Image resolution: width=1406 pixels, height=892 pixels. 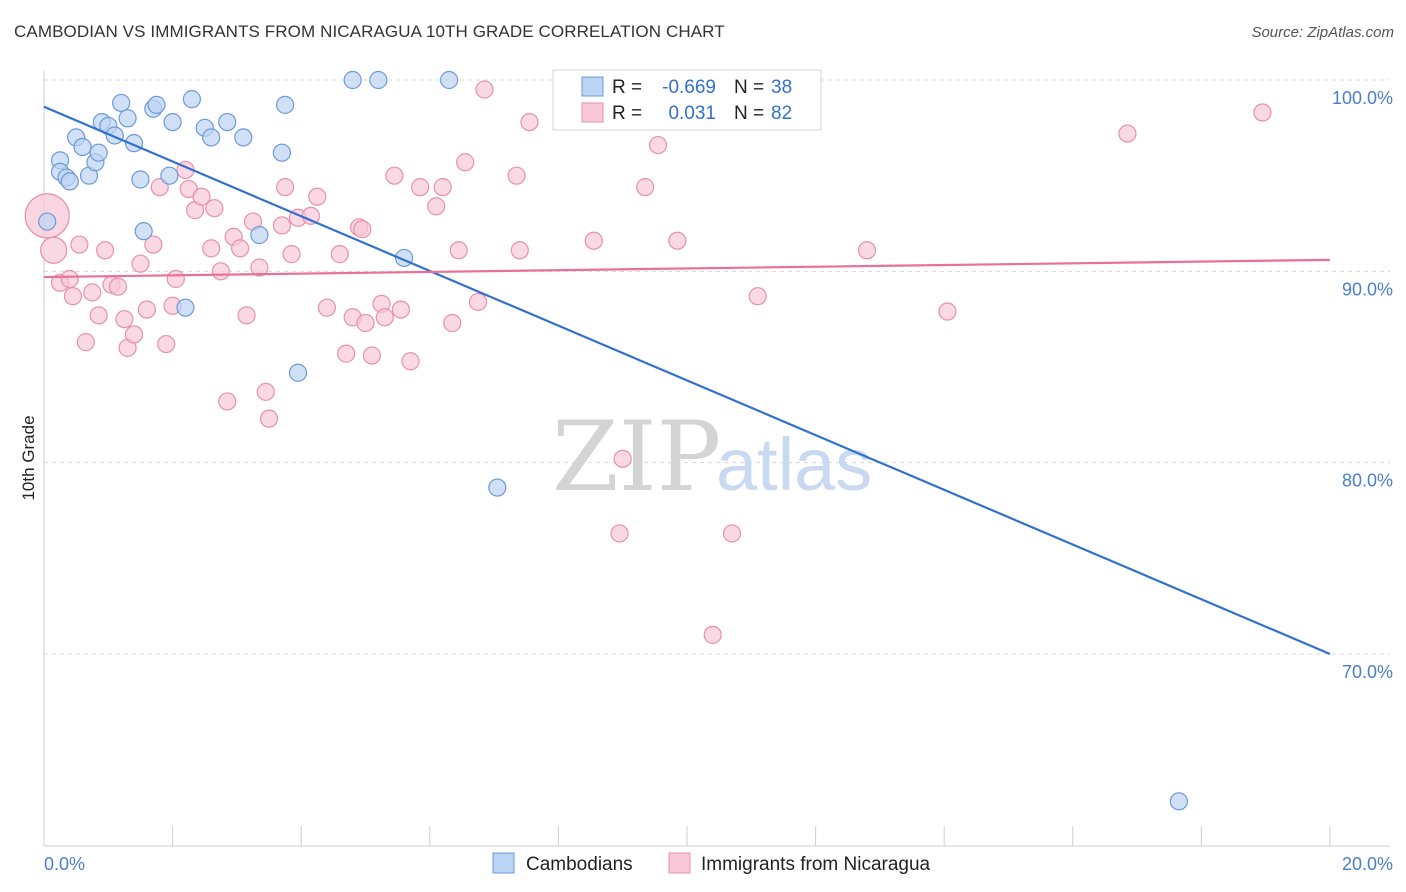 What do you see at coordinates (687, 100) in the screenshot?
I see `stats-box: R = -0.669 N = 38 R = 0.031 N = 82` at bounding box center [687, 100].